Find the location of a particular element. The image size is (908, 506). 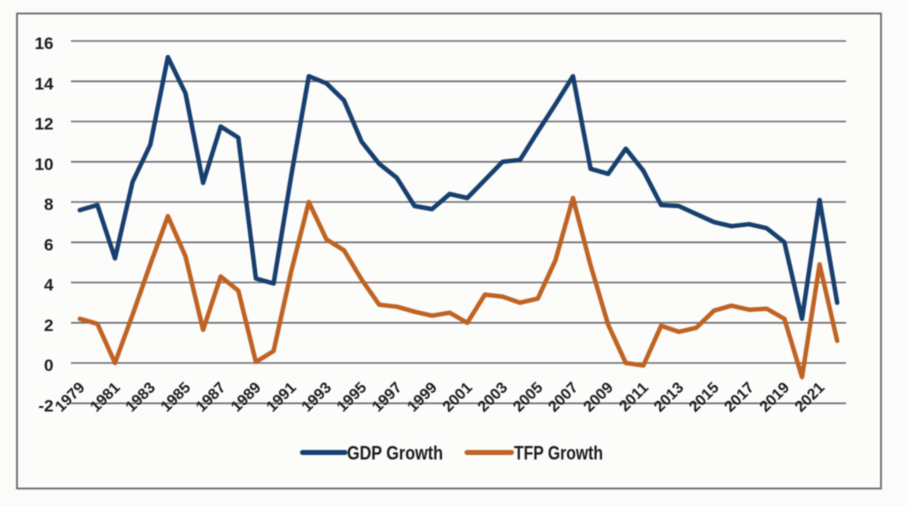

svg-text: 4 is located at coordinates (49, 285).